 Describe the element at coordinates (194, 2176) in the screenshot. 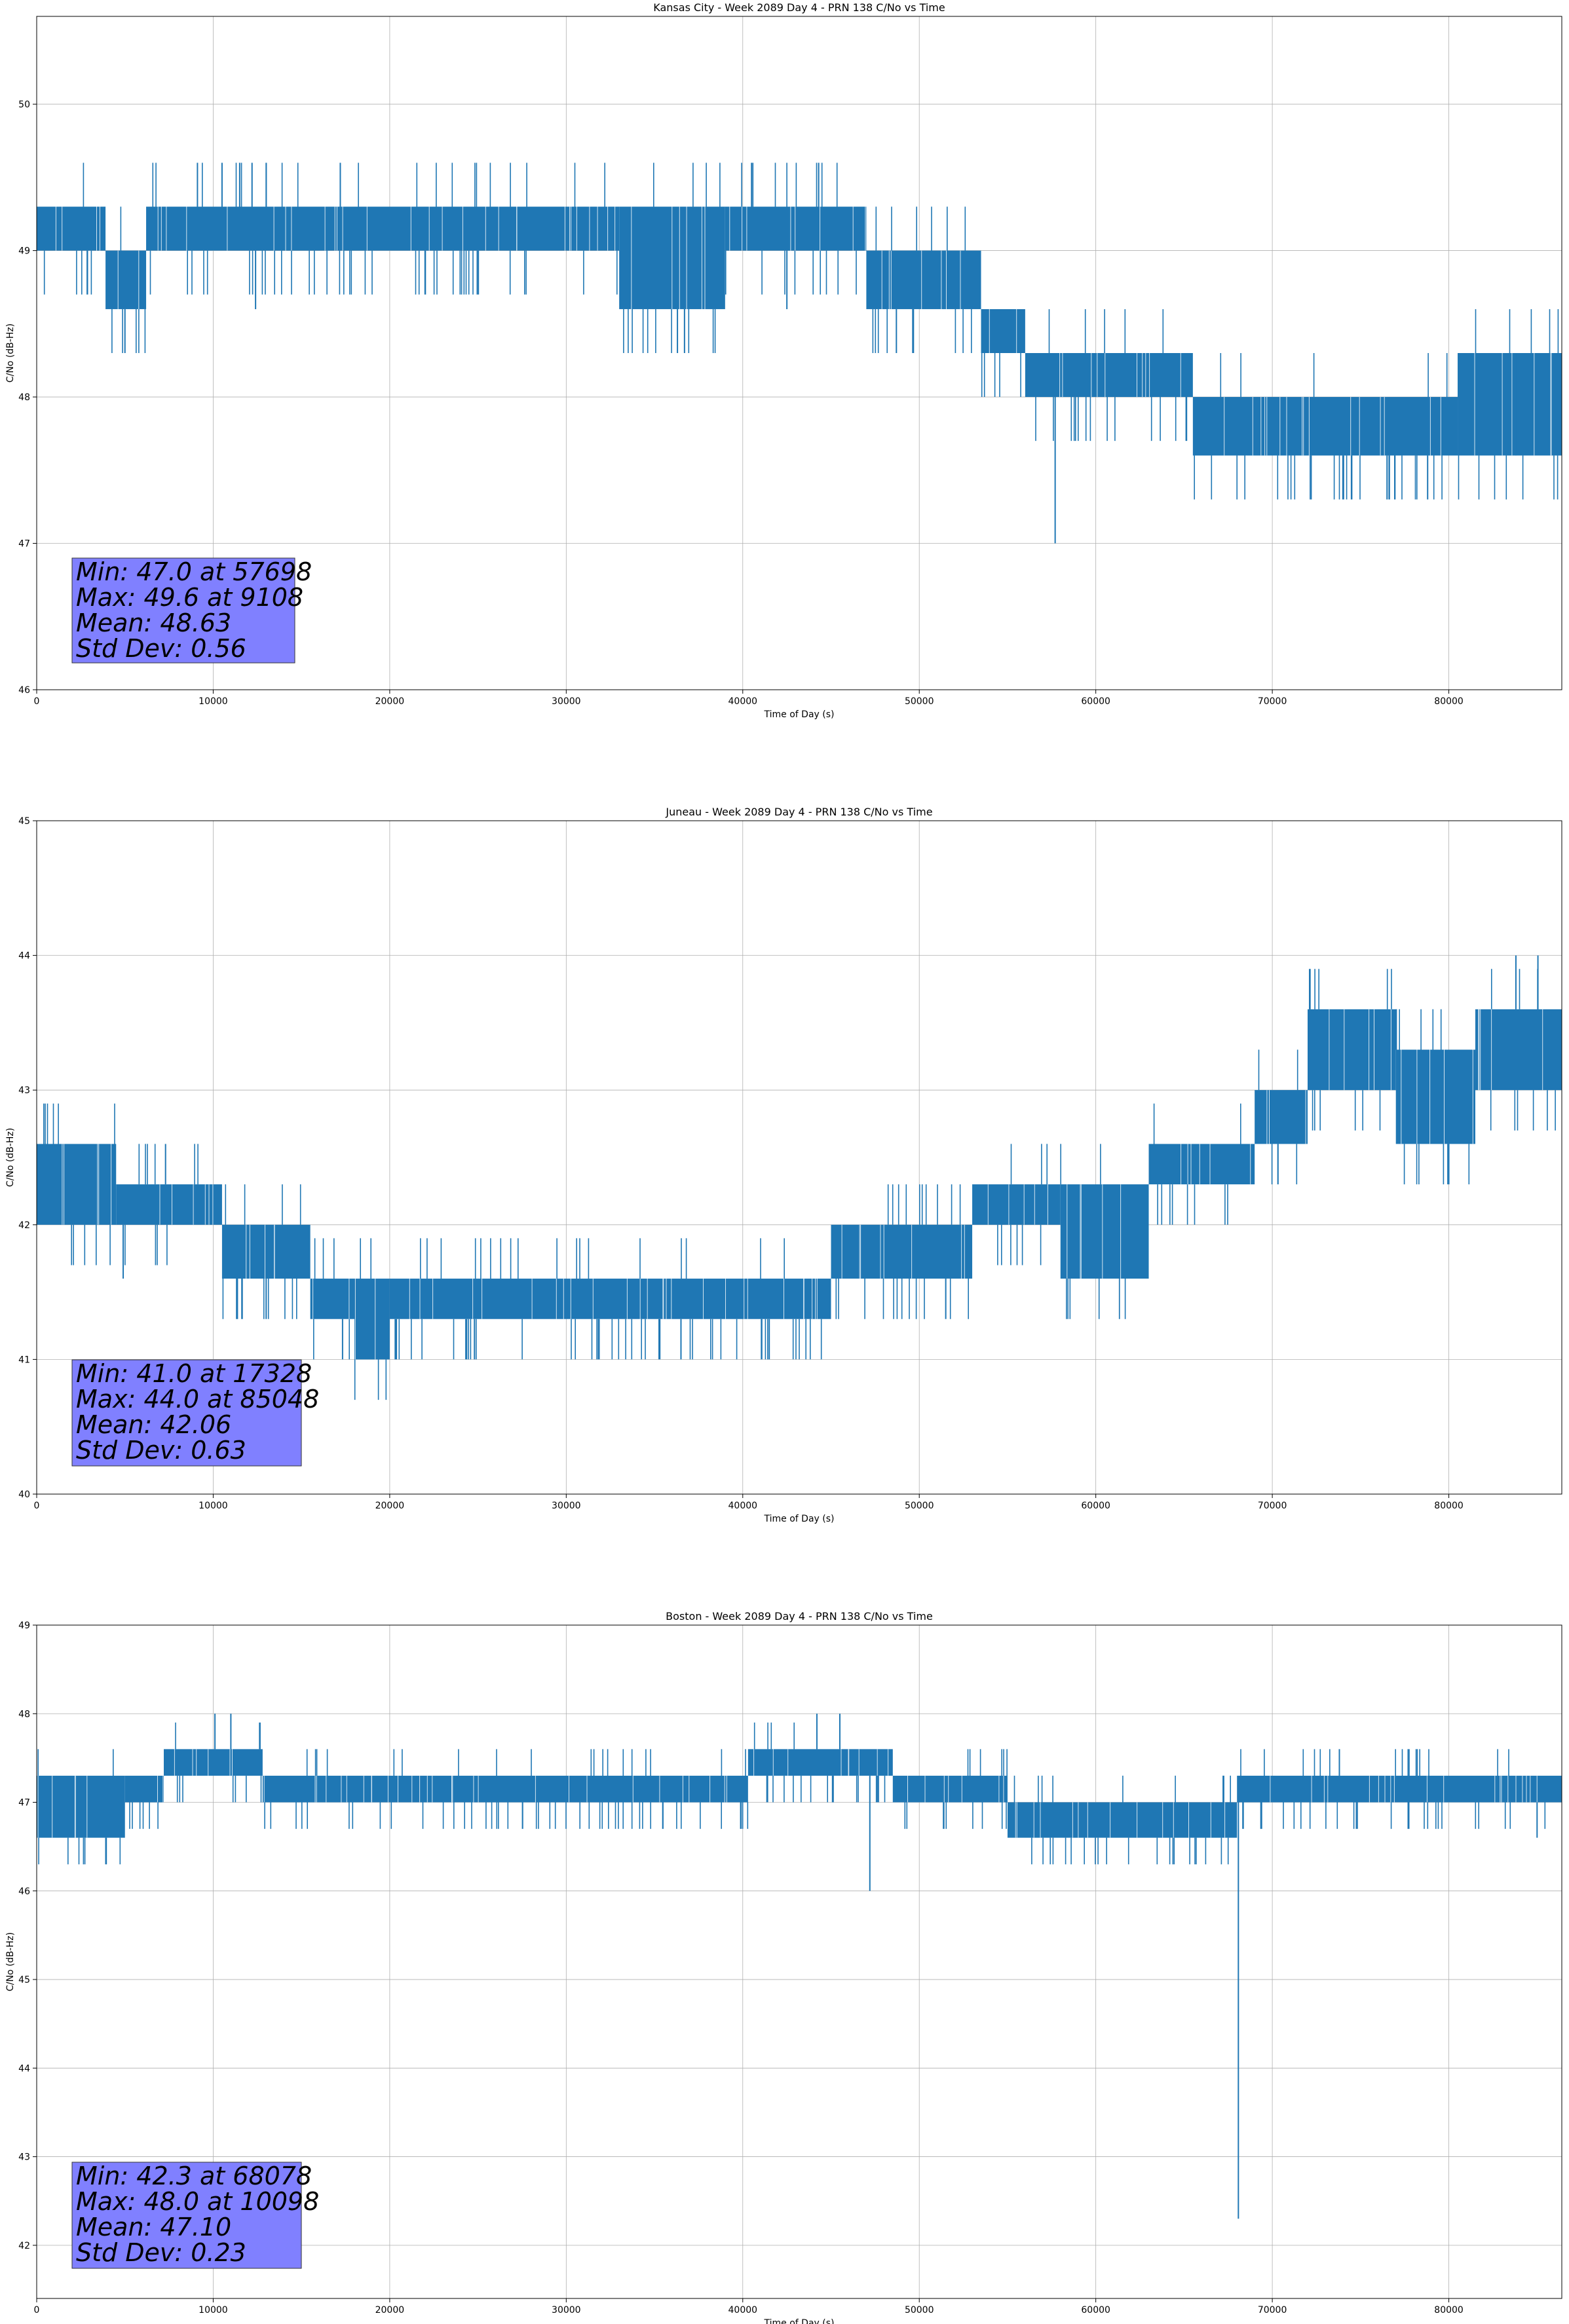

I see `stats-line: Min: 42.3 at 68078` at that location.